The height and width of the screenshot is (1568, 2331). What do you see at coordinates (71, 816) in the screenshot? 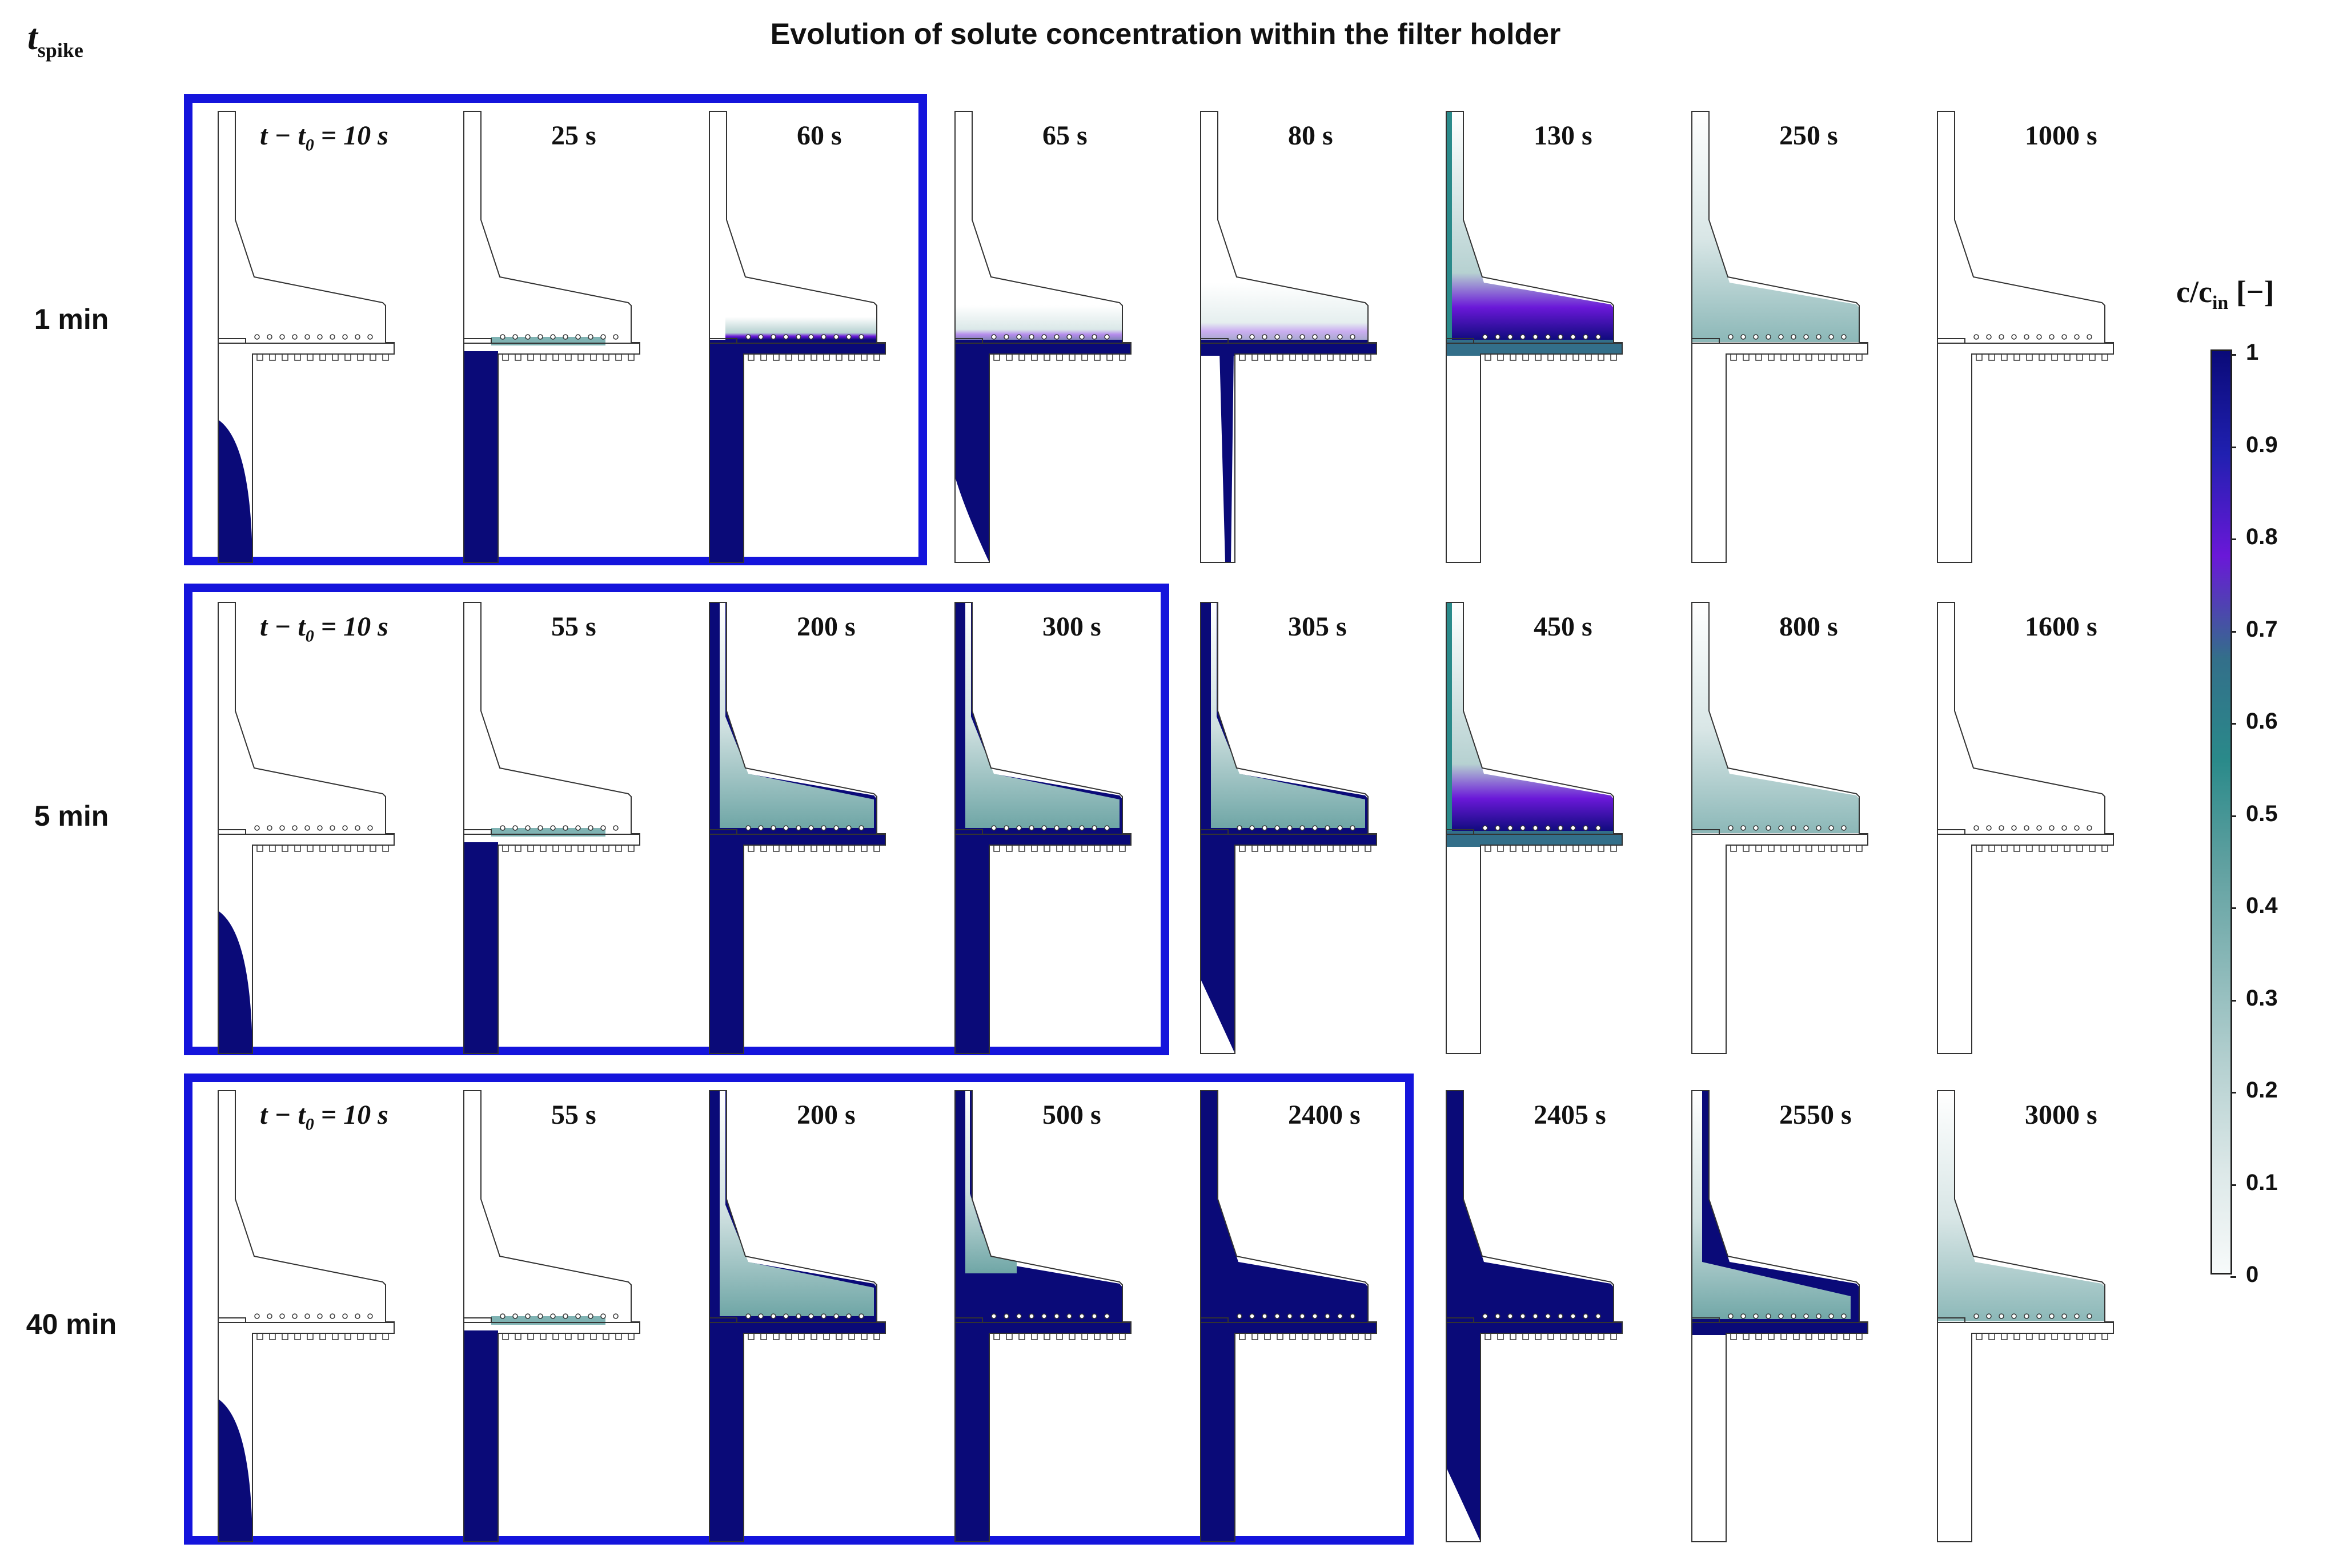
I see `row-label-tspike: 5 min` at bounding box center [71, 816].